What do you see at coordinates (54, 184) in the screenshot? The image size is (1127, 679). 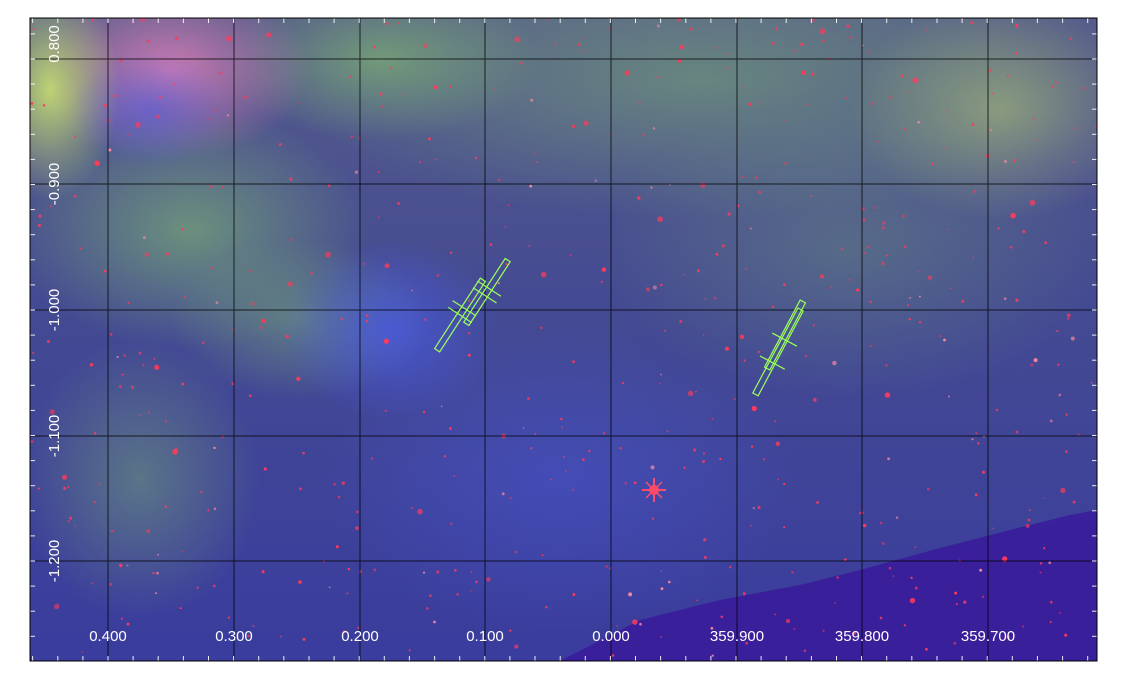 I see `y-tick-label: -0.900` at bounding box center [54, 184].